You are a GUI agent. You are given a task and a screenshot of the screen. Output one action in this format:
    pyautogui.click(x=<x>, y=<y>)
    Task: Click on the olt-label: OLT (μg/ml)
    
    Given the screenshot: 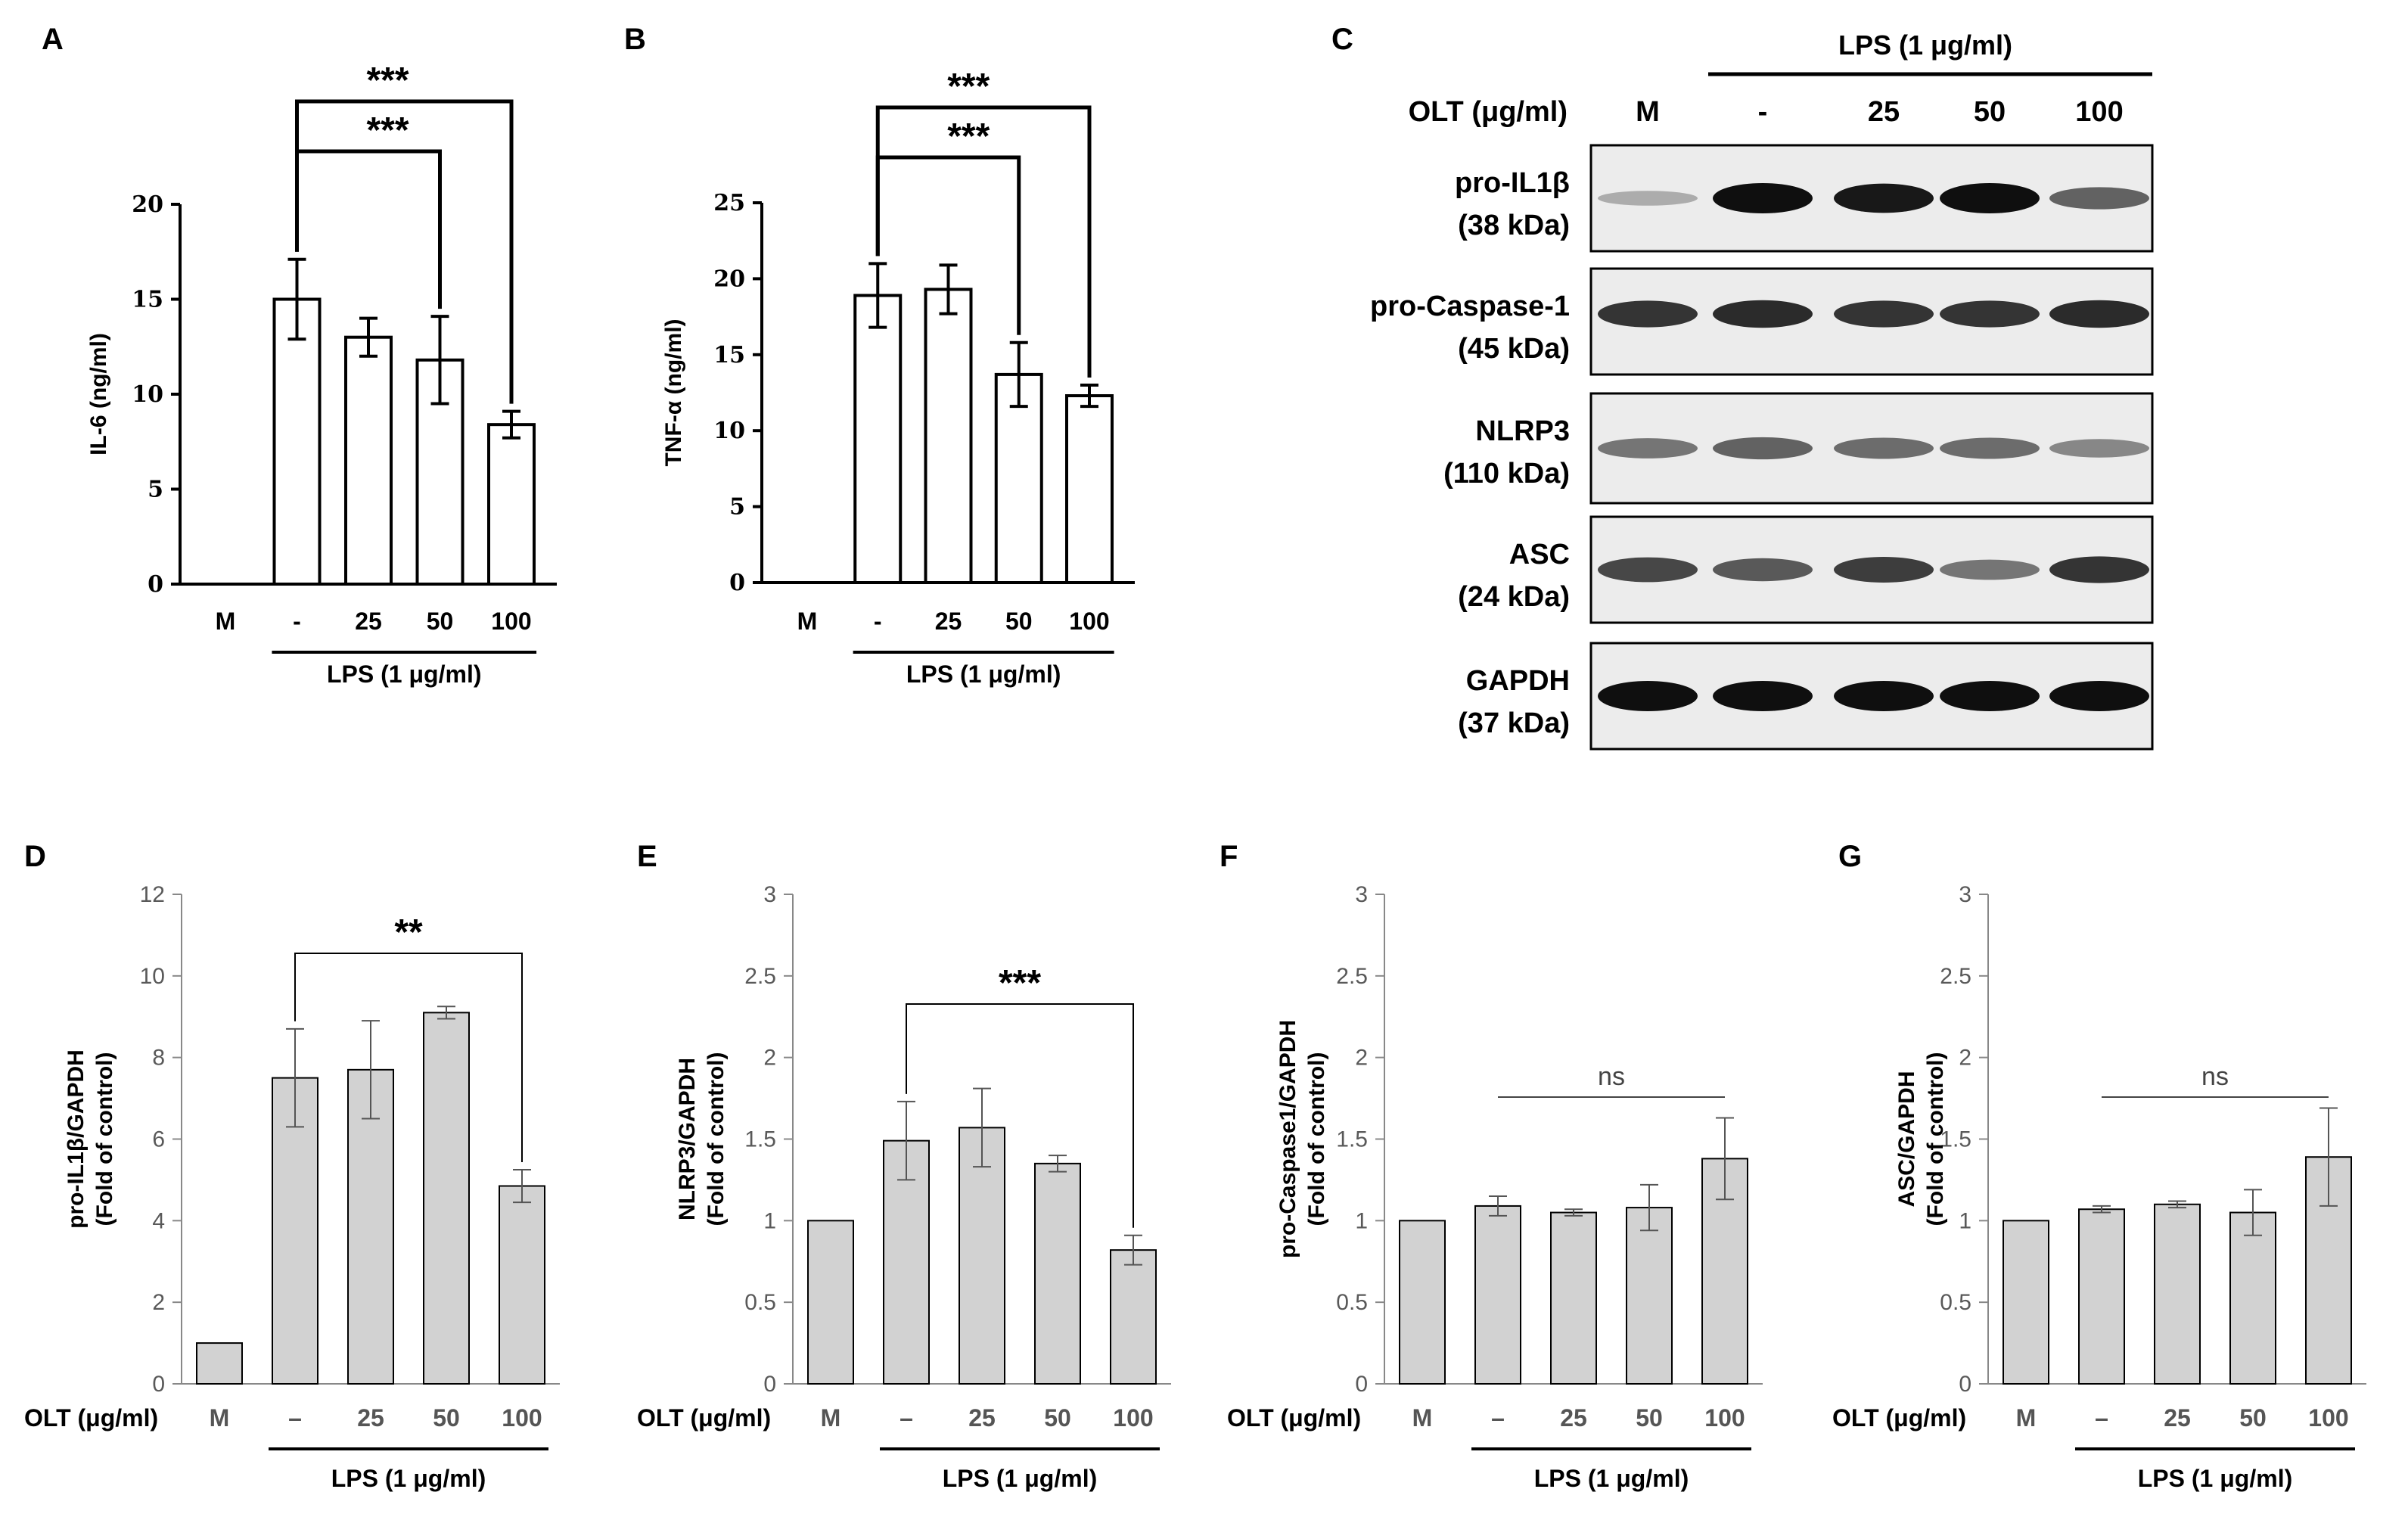 What is the action you would take?
    pyautogui.click(x=1489, y=112)
    